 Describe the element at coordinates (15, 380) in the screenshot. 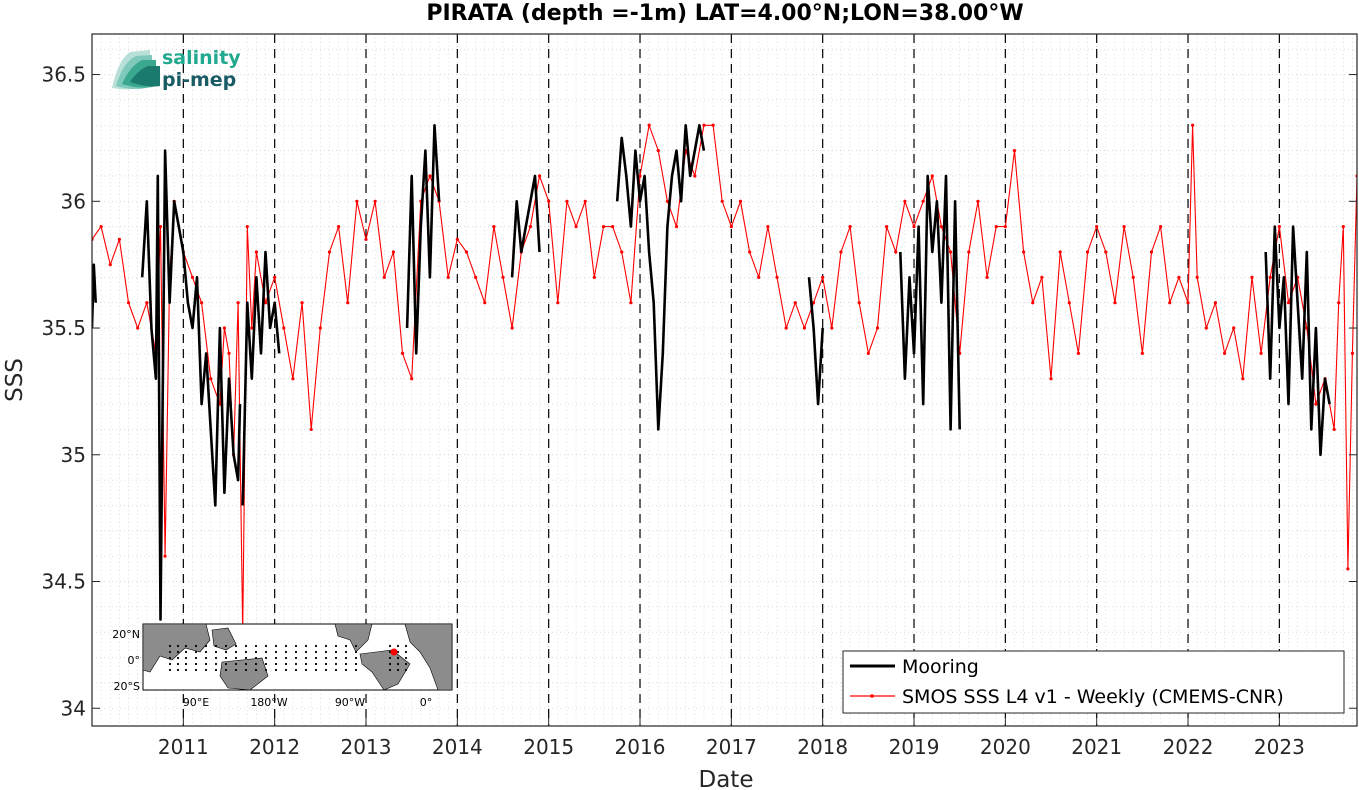

I see `y-axis-label: SSS` at that location.